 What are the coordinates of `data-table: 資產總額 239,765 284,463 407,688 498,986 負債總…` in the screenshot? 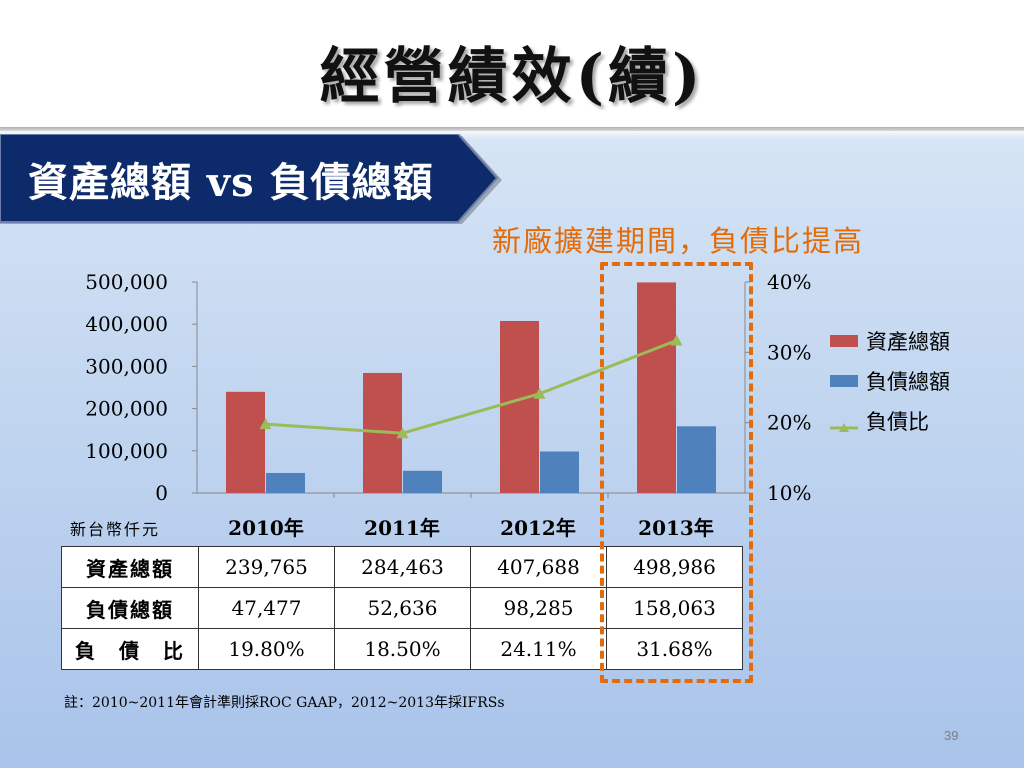 It's located at (402, 608).